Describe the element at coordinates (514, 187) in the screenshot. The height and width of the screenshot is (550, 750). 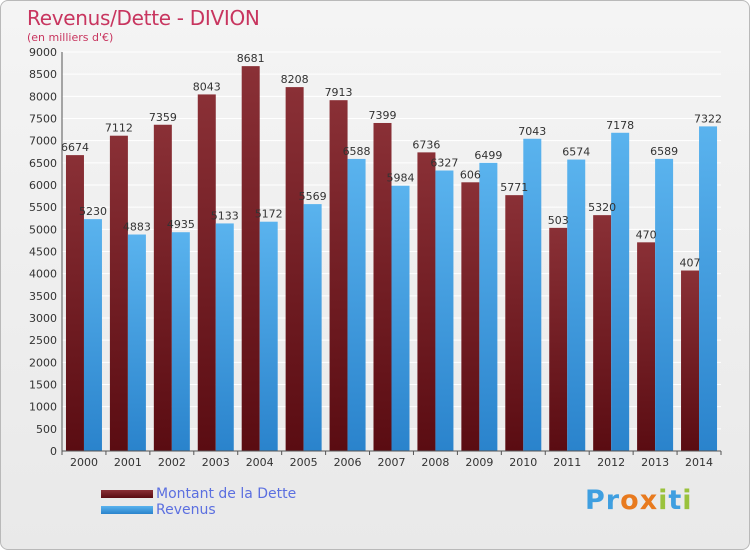
I see `debt-value-label: 5771` at that location.